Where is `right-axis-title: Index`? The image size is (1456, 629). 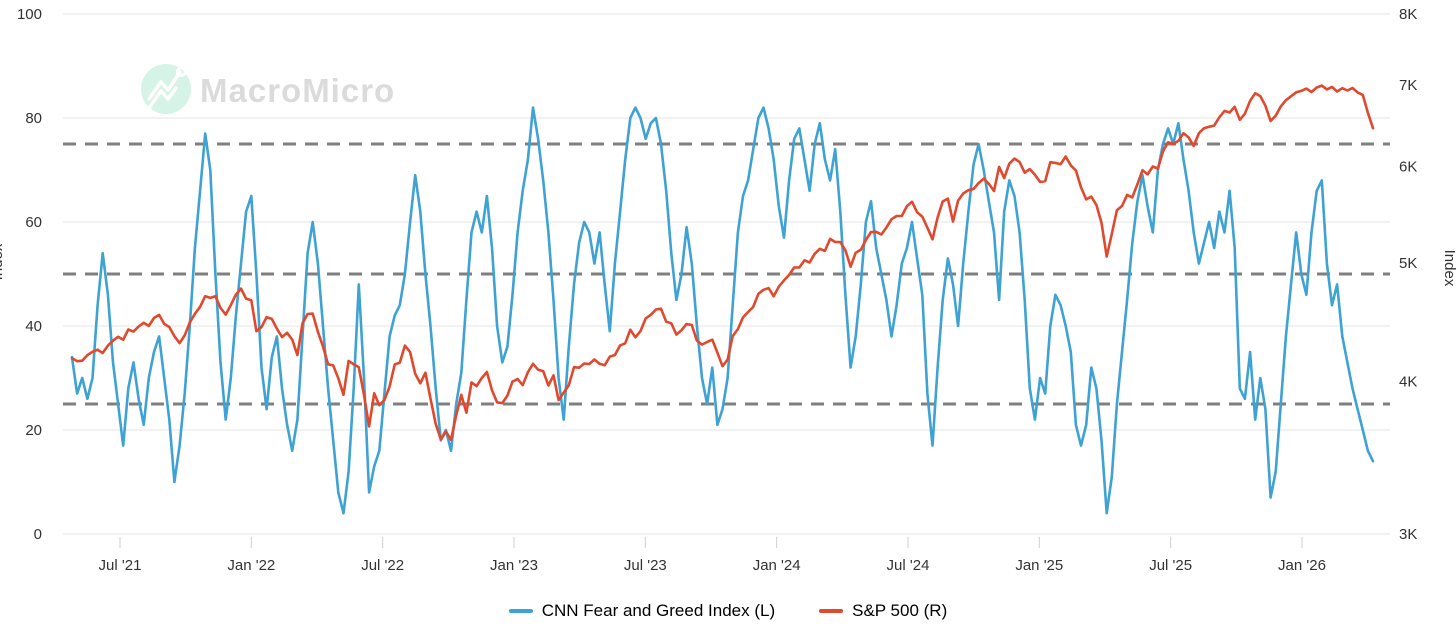
right-axis-title: Index is located at coordinates (1448, 268).